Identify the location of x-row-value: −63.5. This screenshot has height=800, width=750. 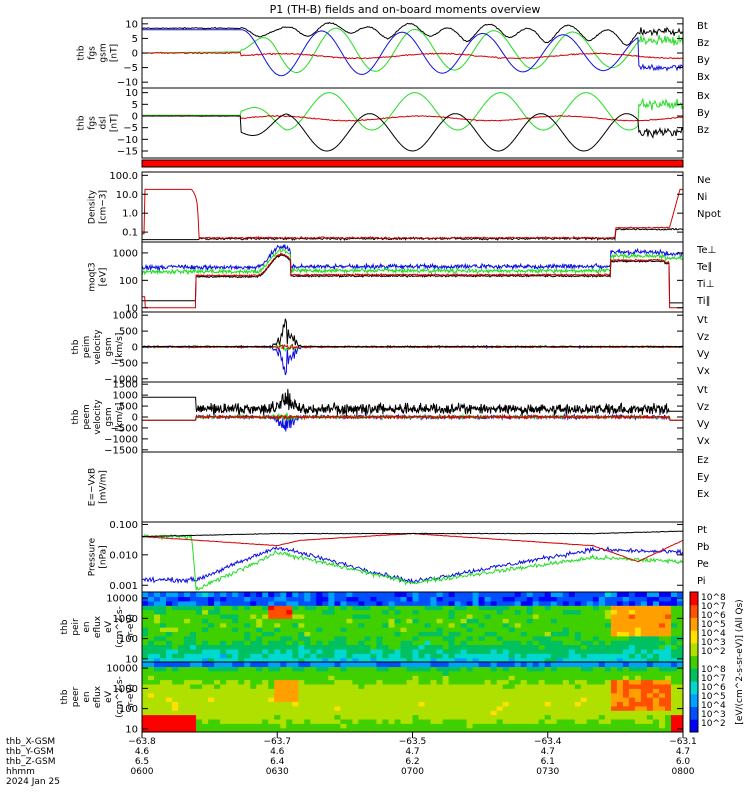
(413, 742).